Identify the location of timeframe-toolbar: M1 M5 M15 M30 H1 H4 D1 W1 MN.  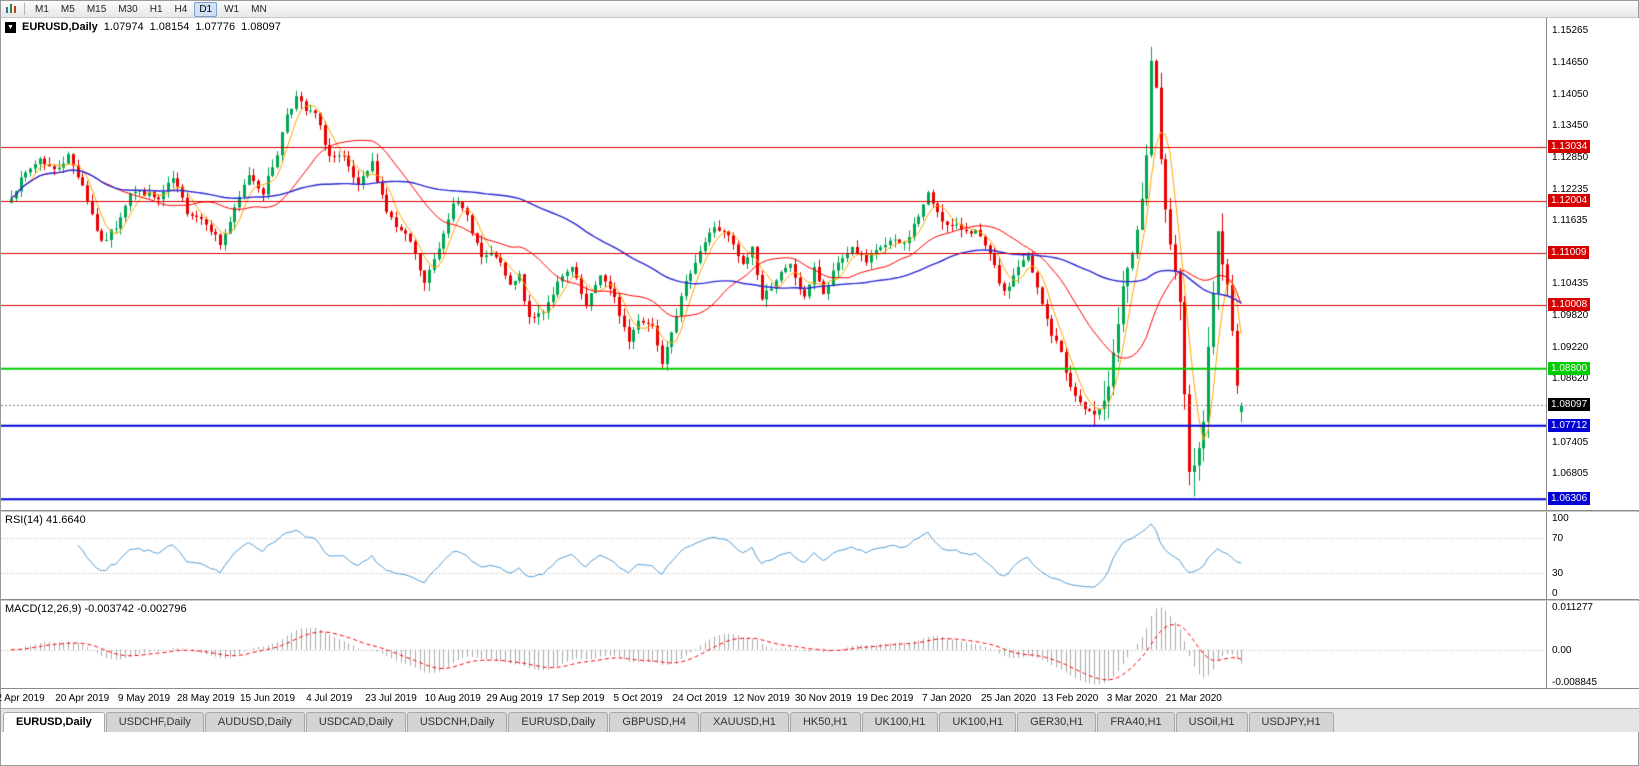
(819, 9).